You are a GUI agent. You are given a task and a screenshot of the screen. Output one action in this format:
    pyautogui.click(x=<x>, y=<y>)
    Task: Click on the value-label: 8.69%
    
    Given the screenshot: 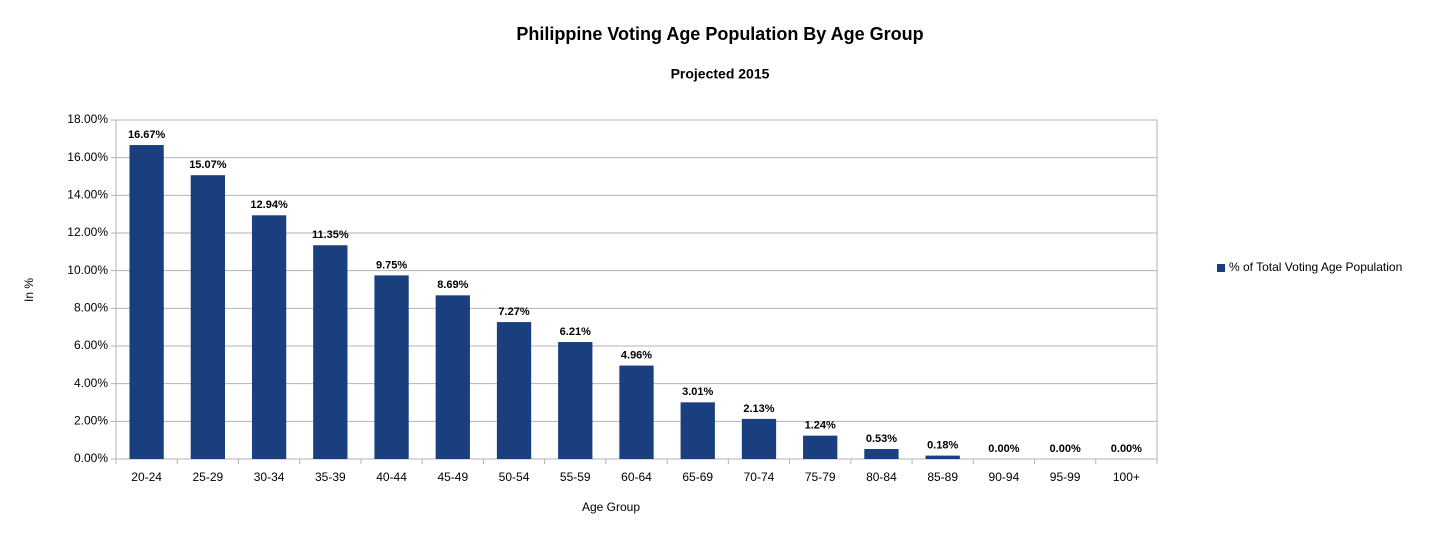 What is the action you would take?
    pyautogui.click(x=452, y=285)
    